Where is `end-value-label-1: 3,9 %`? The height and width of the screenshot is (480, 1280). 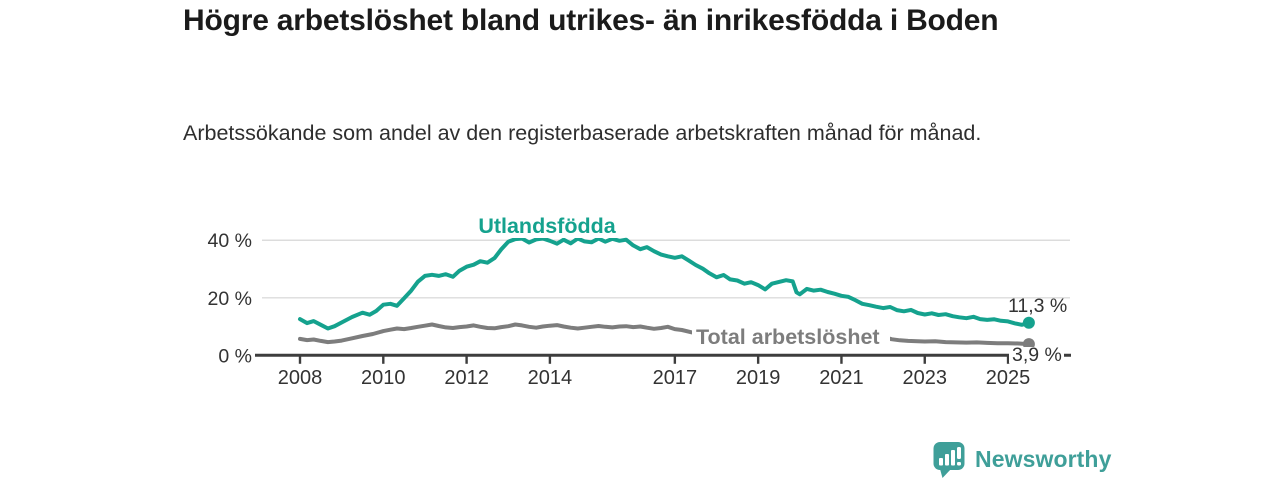
end-value-label-1: 3,9 % is located at coordinates (1037, 355).